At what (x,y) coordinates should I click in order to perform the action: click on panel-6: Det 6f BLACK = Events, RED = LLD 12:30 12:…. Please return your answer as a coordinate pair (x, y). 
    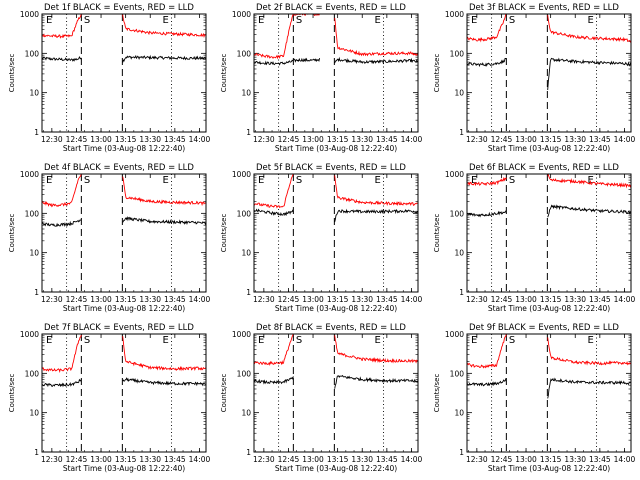
    Looking at the image, I should click on (534, 238).